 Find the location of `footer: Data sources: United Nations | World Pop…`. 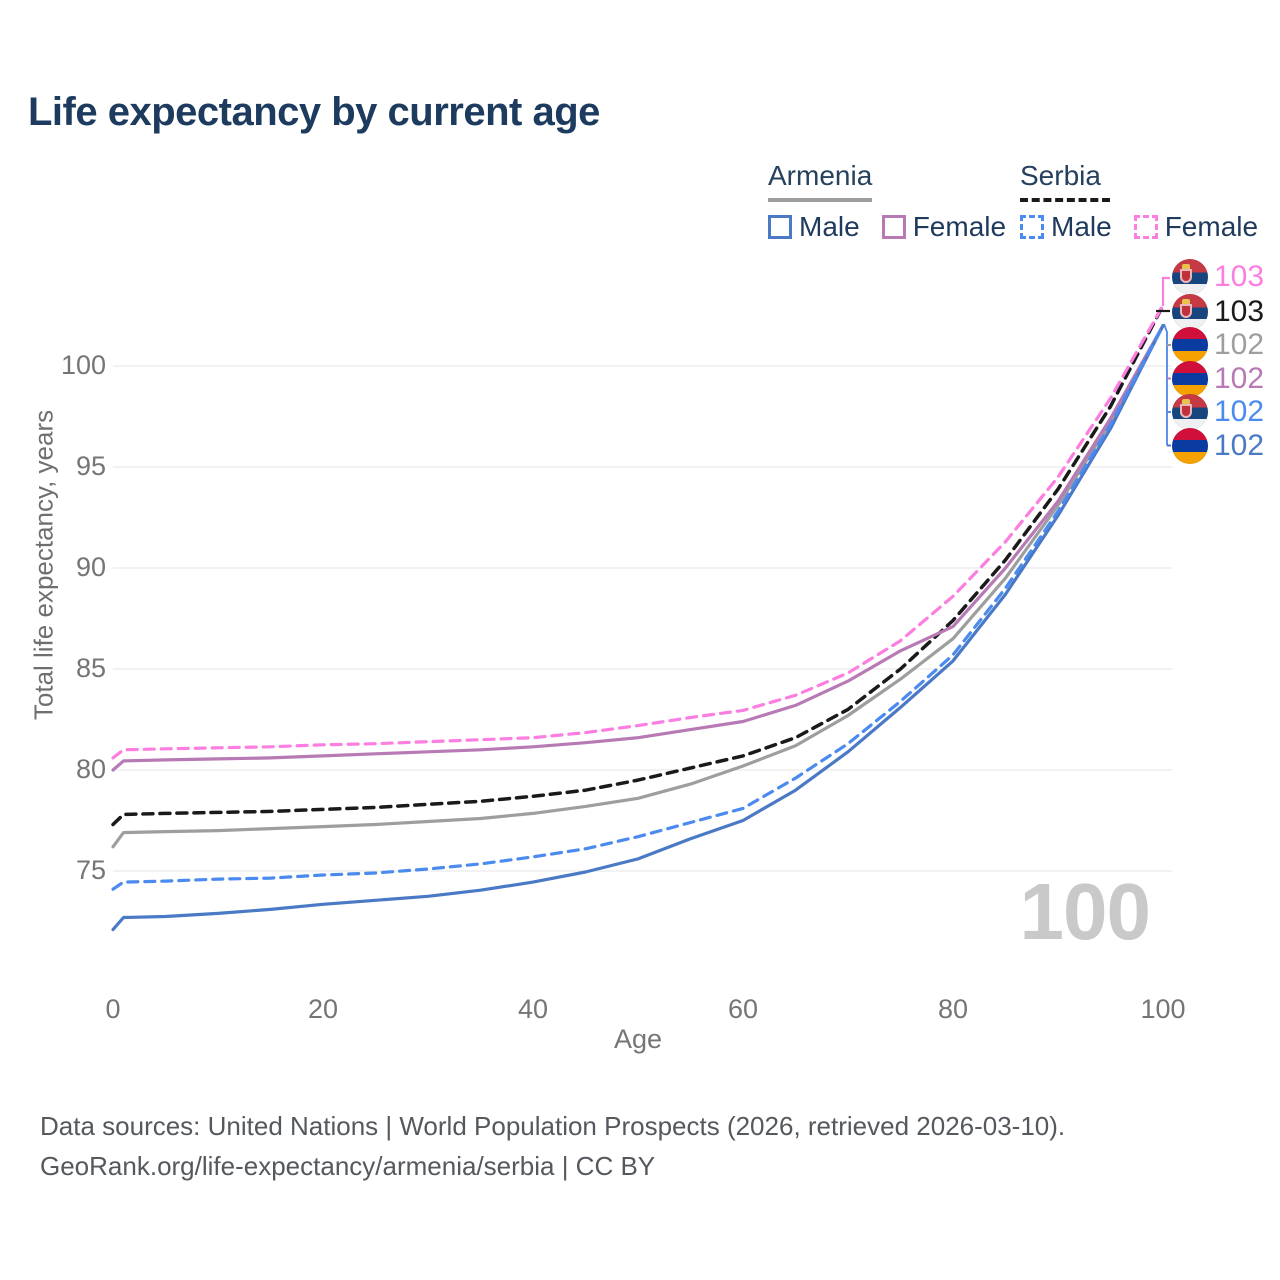

footer: Data sources: United Nations | World Pop… is located at coordinates (552, 1146).